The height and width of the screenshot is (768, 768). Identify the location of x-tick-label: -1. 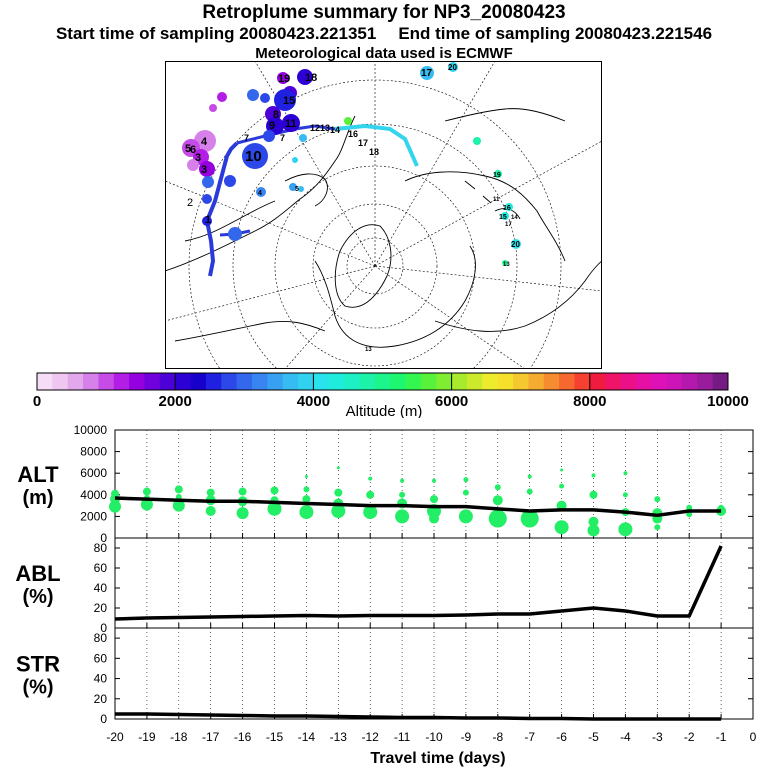
(721, 737).